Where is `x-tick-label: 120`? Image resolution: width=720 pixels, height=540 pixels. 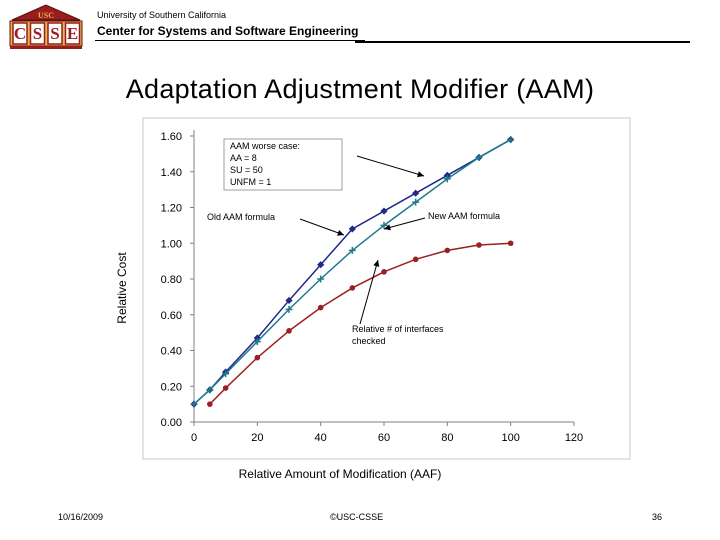 x-tick-label: 120 is located at coordinates (574, 438).